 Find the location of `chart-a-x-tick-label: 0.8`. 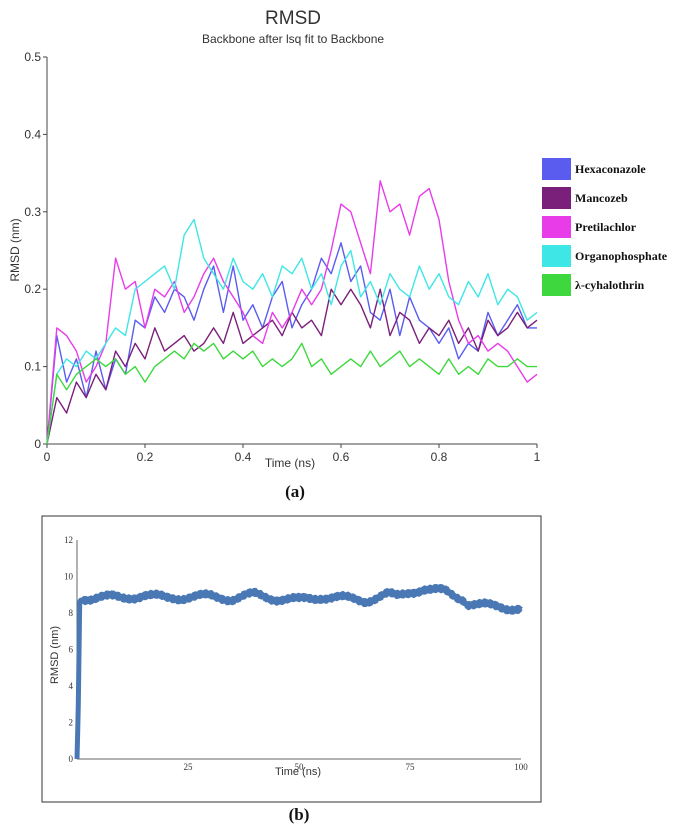

chart-a-x-tick-label: 0.8 is located at coordinates (439, 457).